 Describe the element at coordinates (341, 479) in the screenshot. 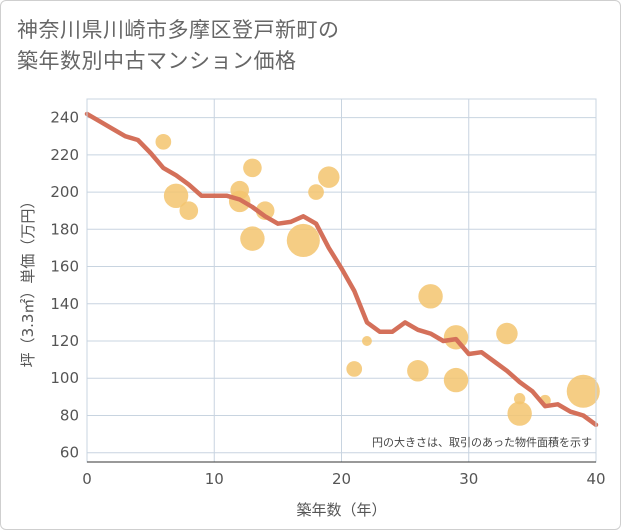

I see `x-tick-label: 20` at that location.